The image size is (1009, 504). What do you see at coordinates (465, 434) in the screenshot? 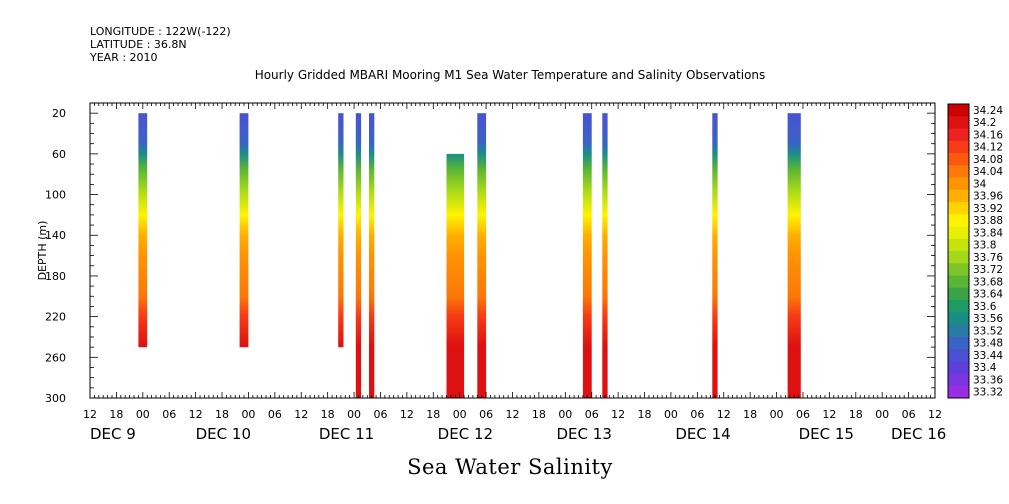
I see `date-label: DEC 12` at bounding box center [465, 434].